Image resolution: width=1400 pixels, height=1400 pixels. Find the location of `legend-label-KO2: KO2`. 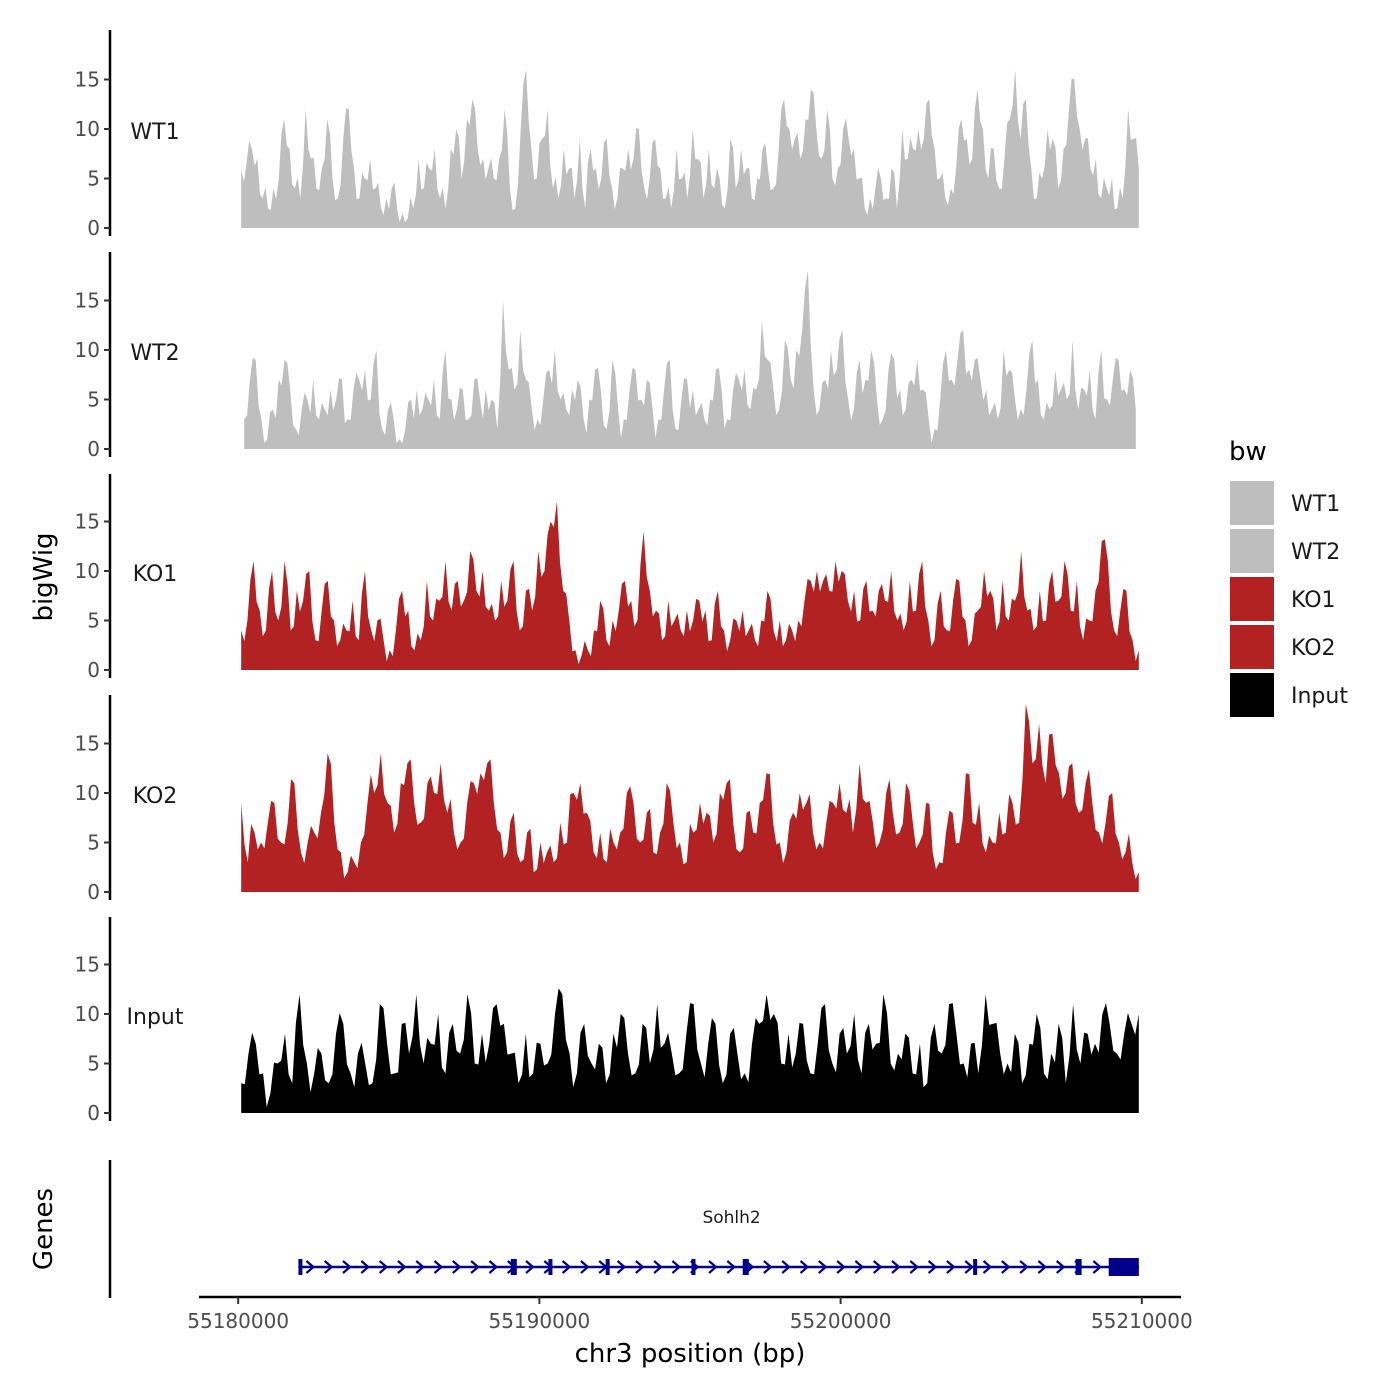

legend-label-KO2: KO2 is located at coordinates (1313, 648).